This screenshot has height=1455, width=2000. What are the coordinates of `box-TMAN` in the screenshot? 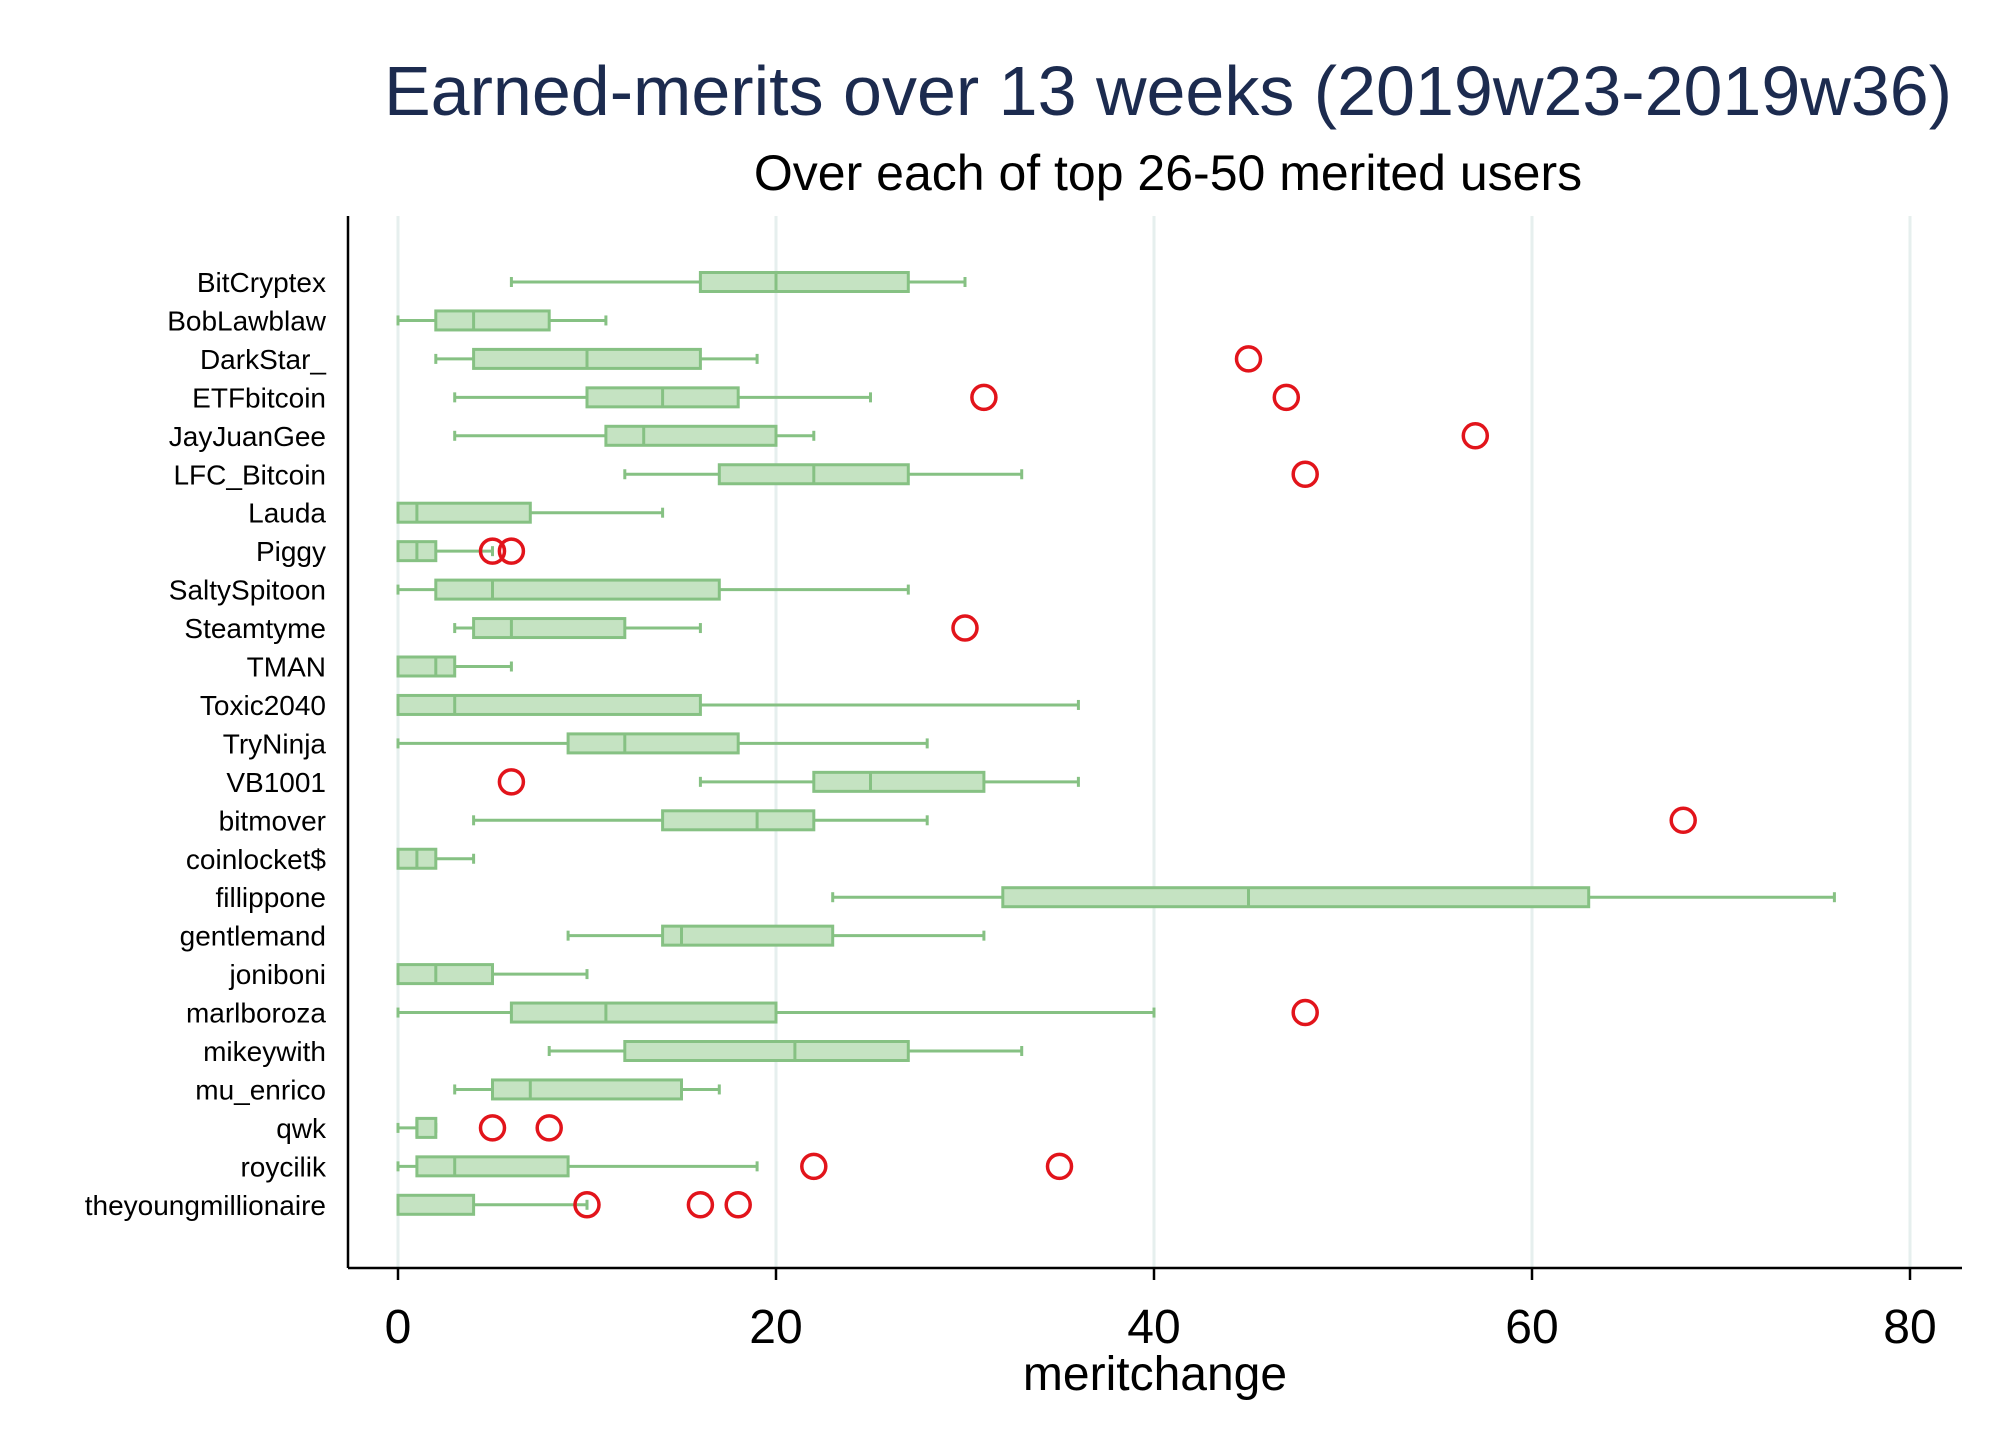 It's located at (454, 666).